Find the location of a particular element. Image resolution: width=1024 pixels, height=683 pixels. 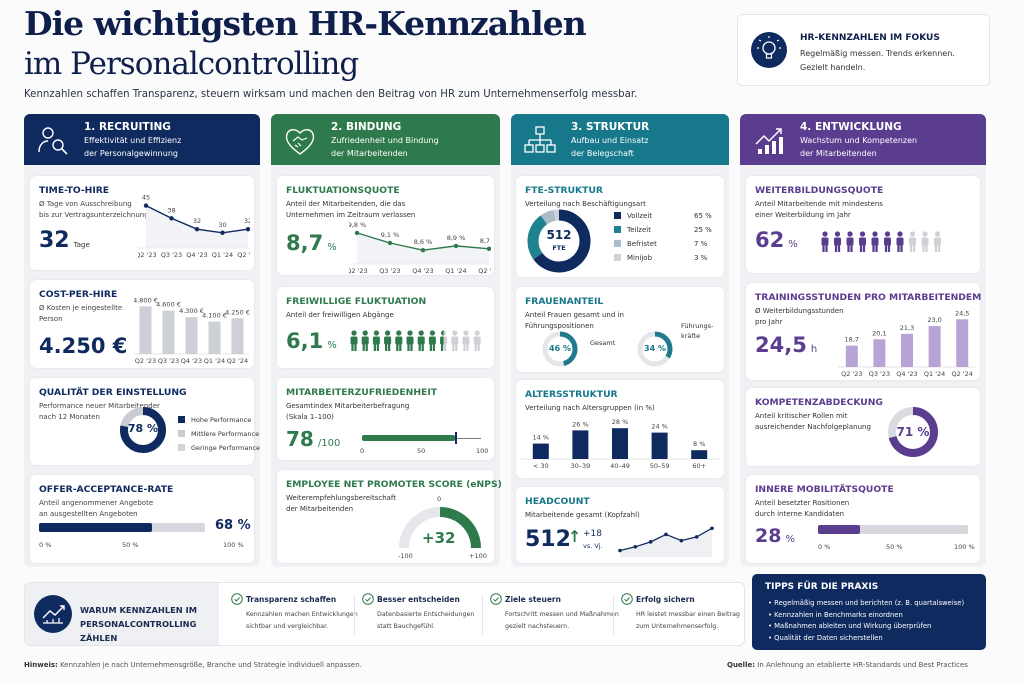

fte-donut-chart is located at coordinates (559, 241).